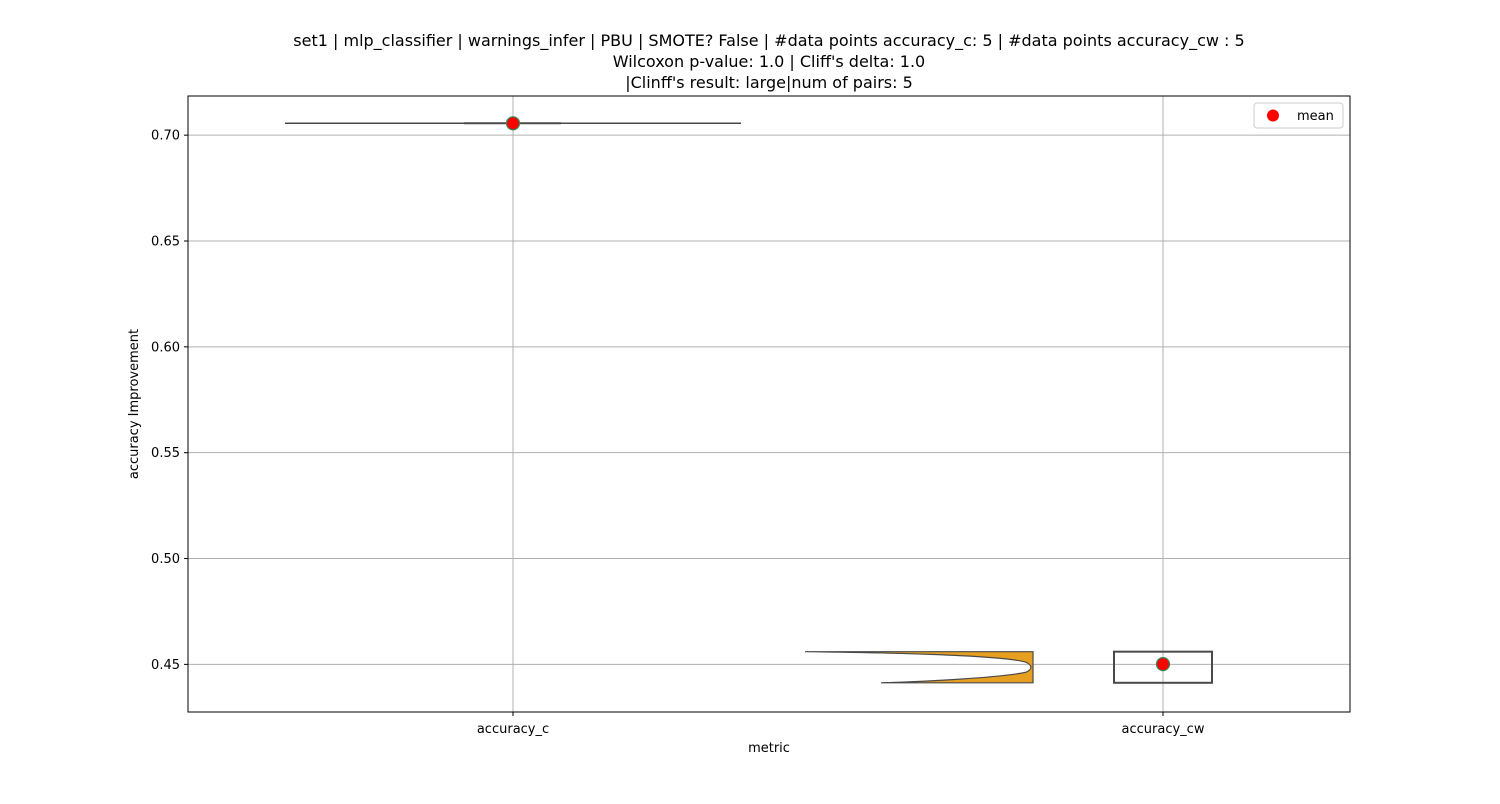 The image size is (1500, 804). I want to click on y-tick-label: 0.65, so click(165, 242).